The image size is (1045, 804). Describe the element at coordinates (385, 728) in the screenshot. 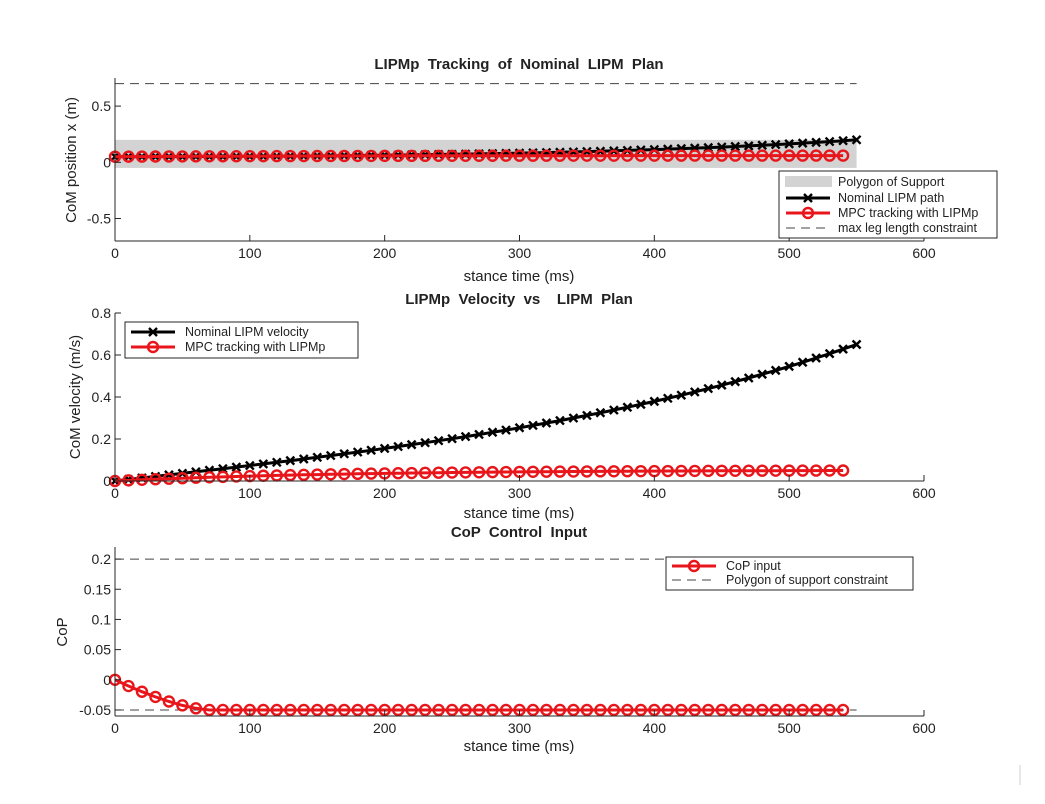

I see `x-tick-label: 200` at that location.